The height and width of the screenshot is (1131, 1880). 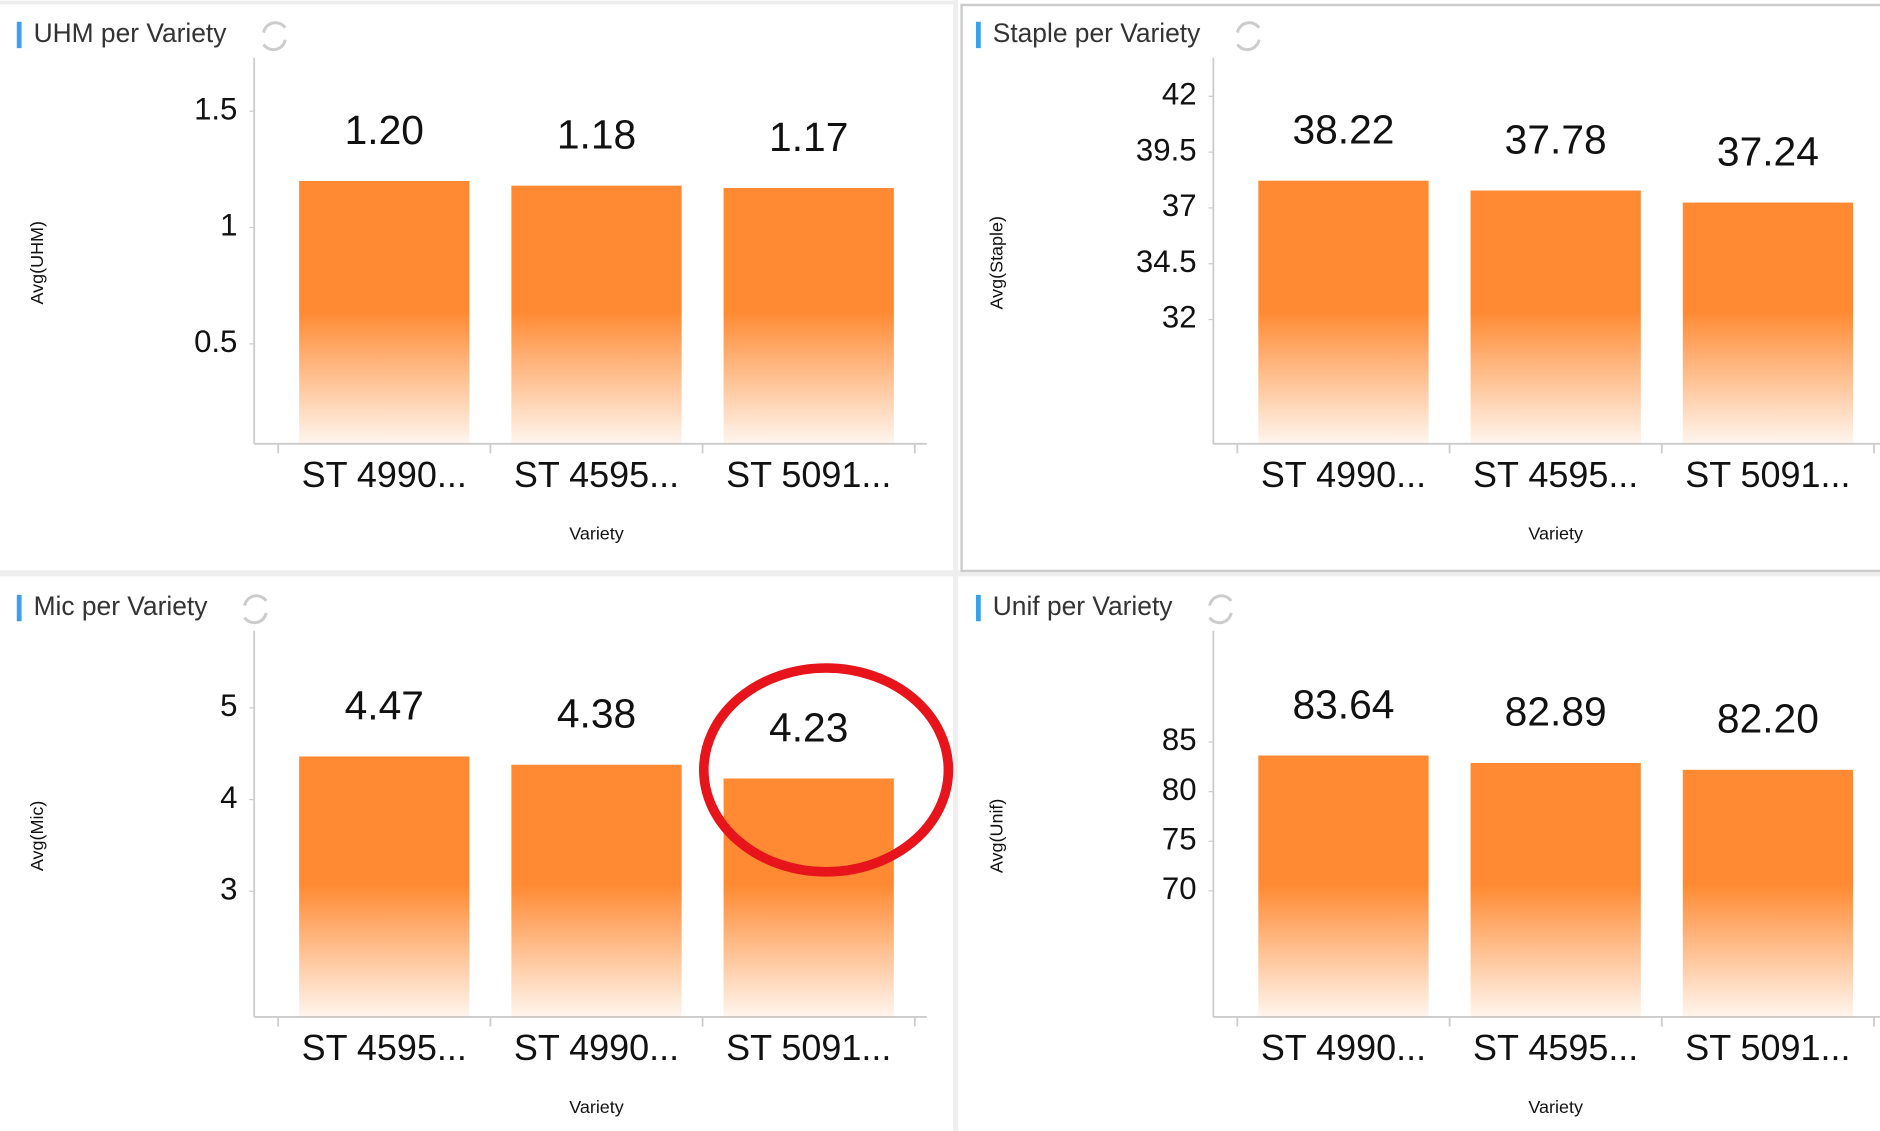 What do you see at coordinates (808, 137) in the screenshot?
I see `value-label: 1.17` at bounding box center [808, 137].